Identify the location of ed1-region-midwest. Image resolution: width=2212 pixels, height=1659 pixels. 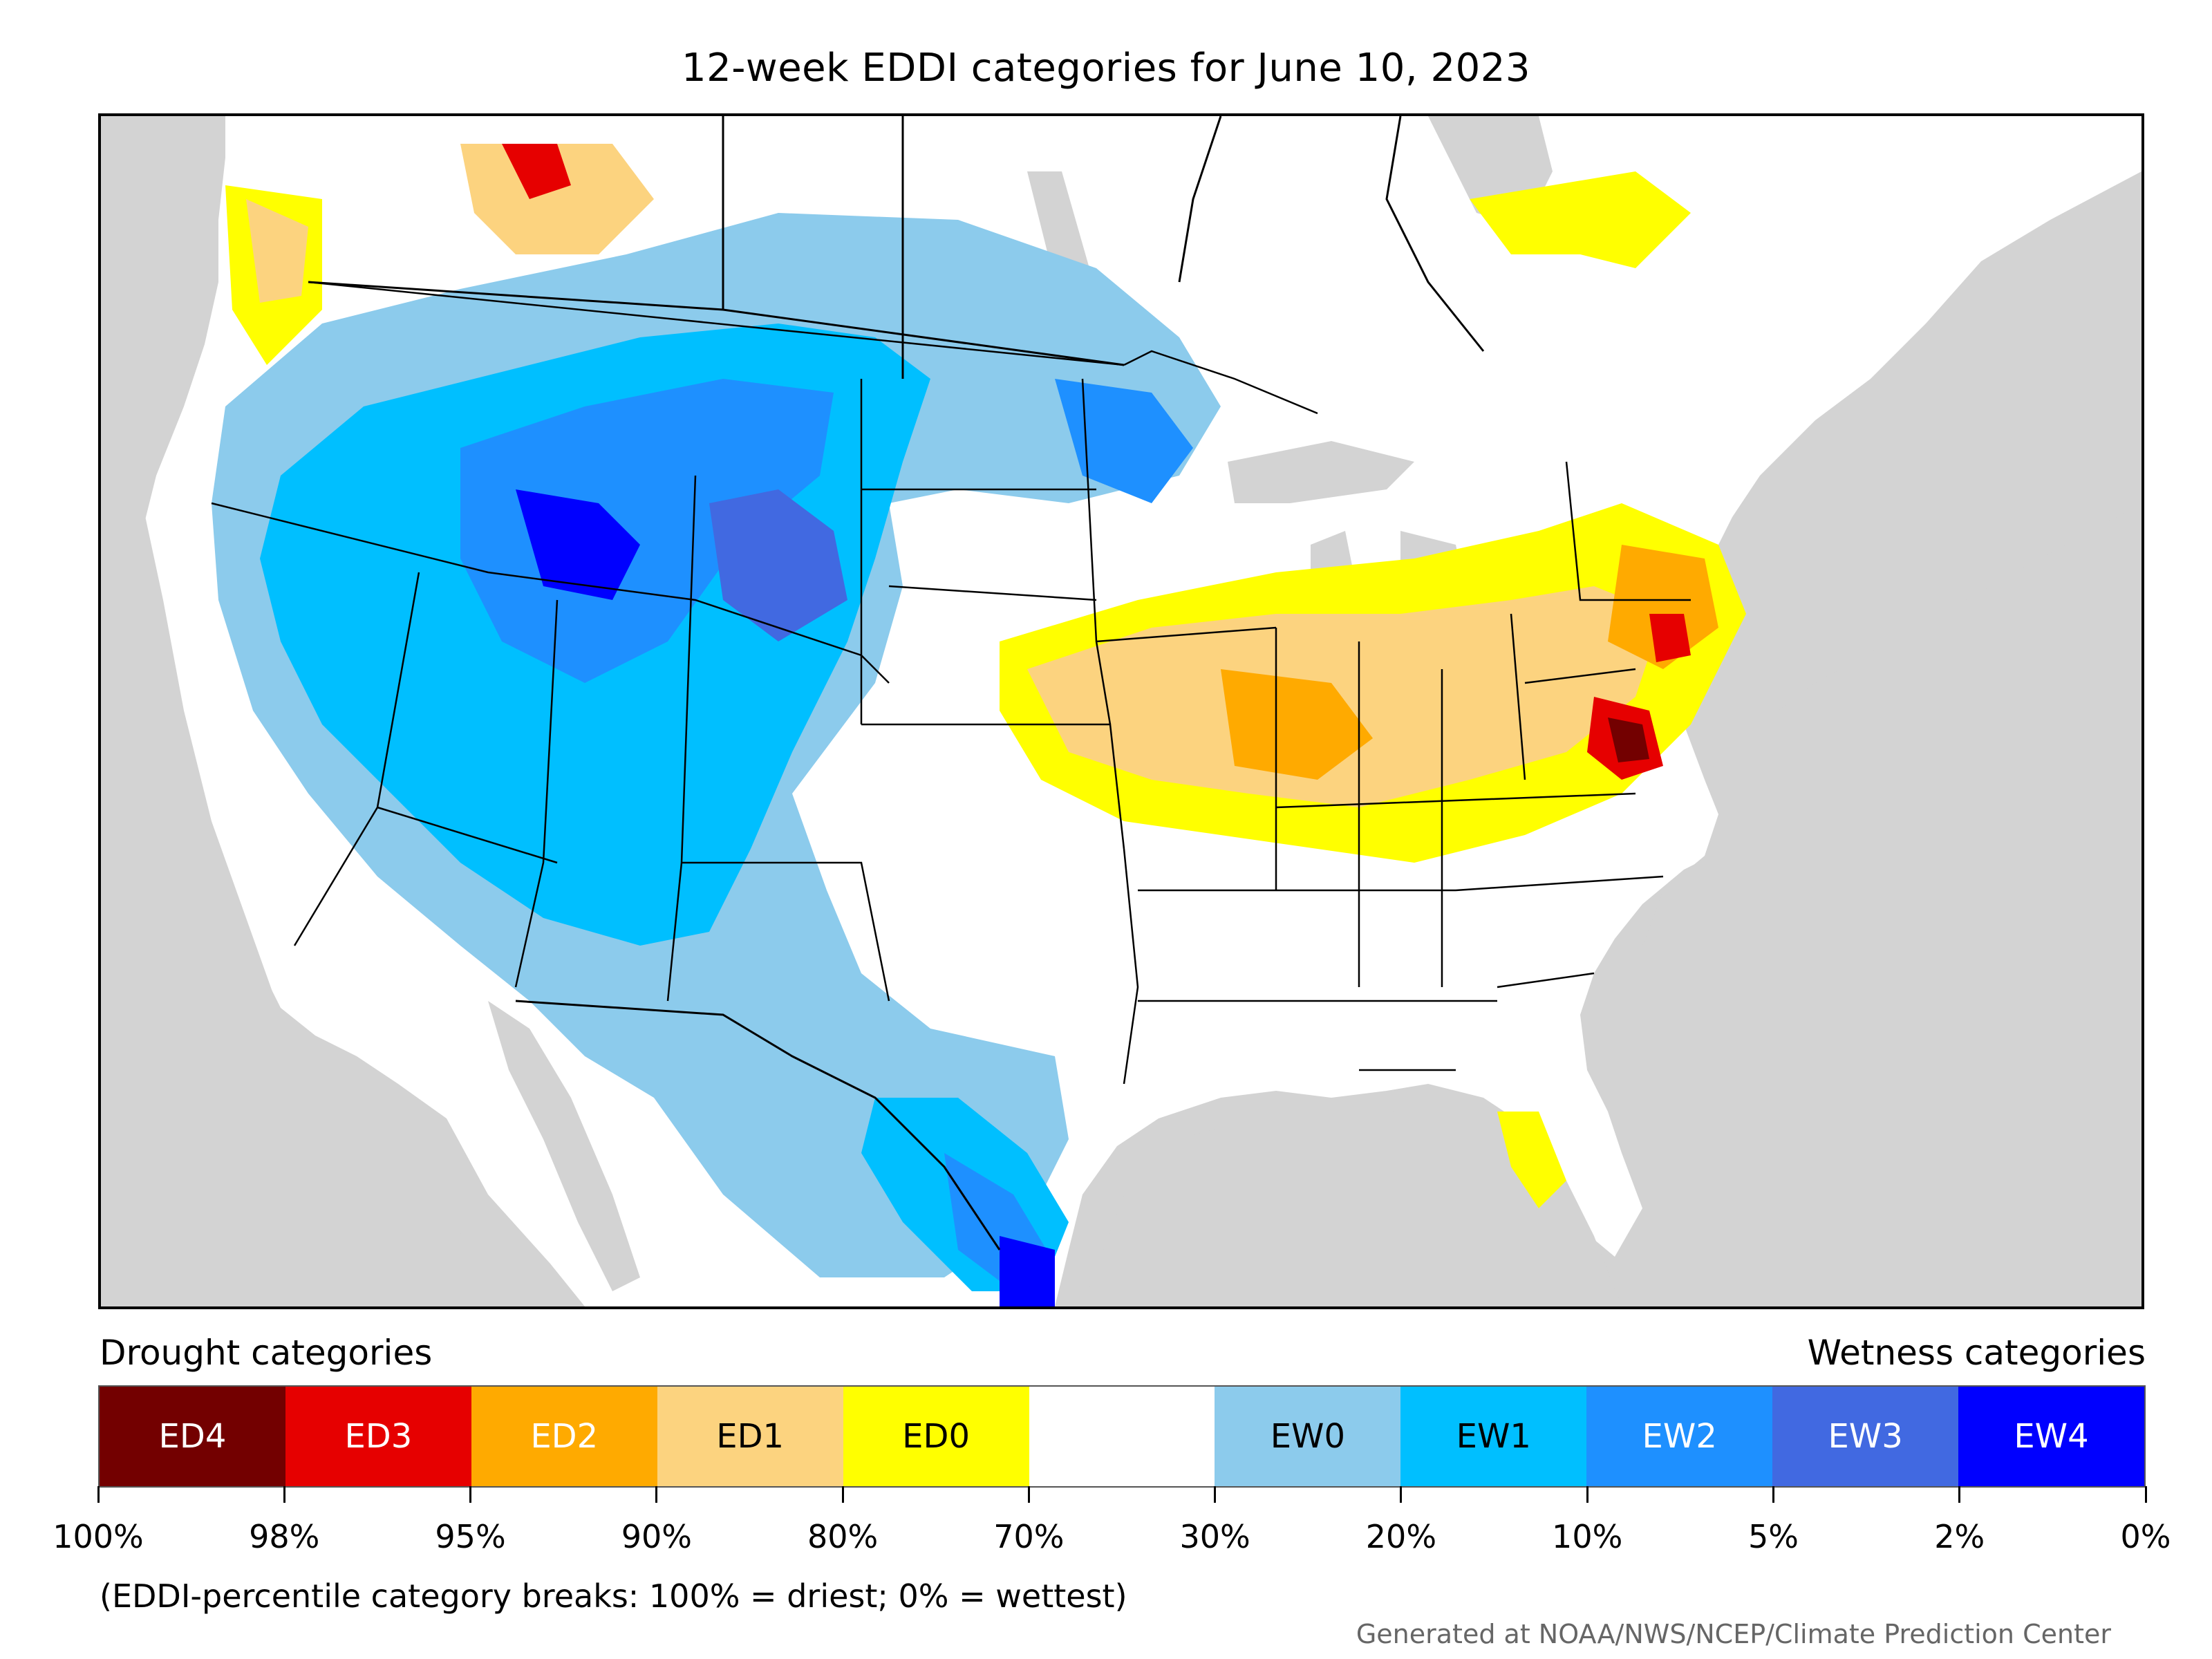
(1345, 697).